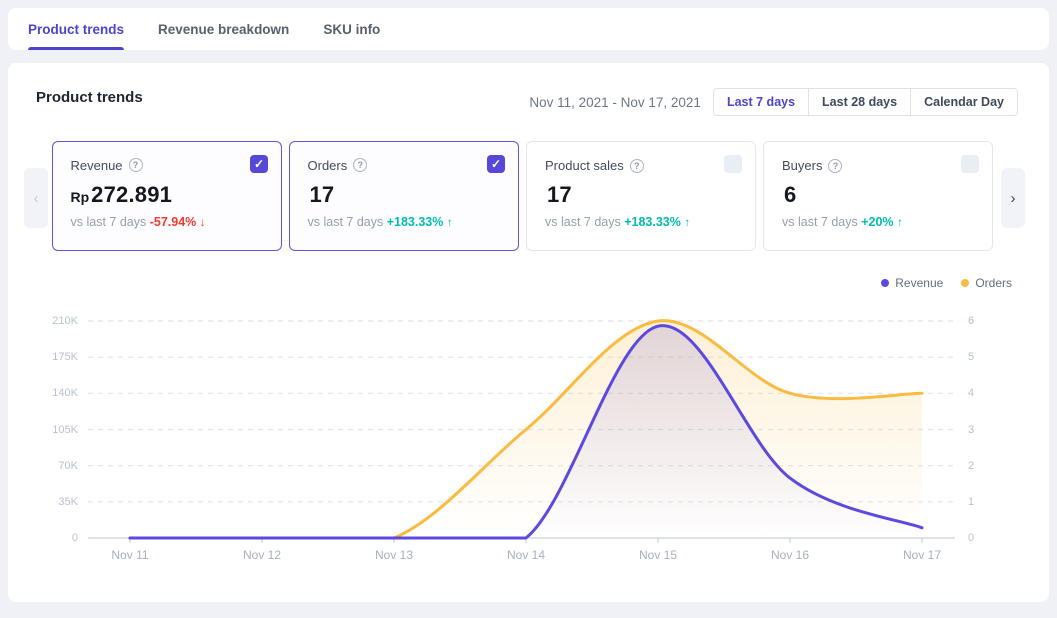  Describe the element at coordinates (138, 221) in the screenshot. I see `metric-compare: vs last 7 days -57.94% ↓` at that location.